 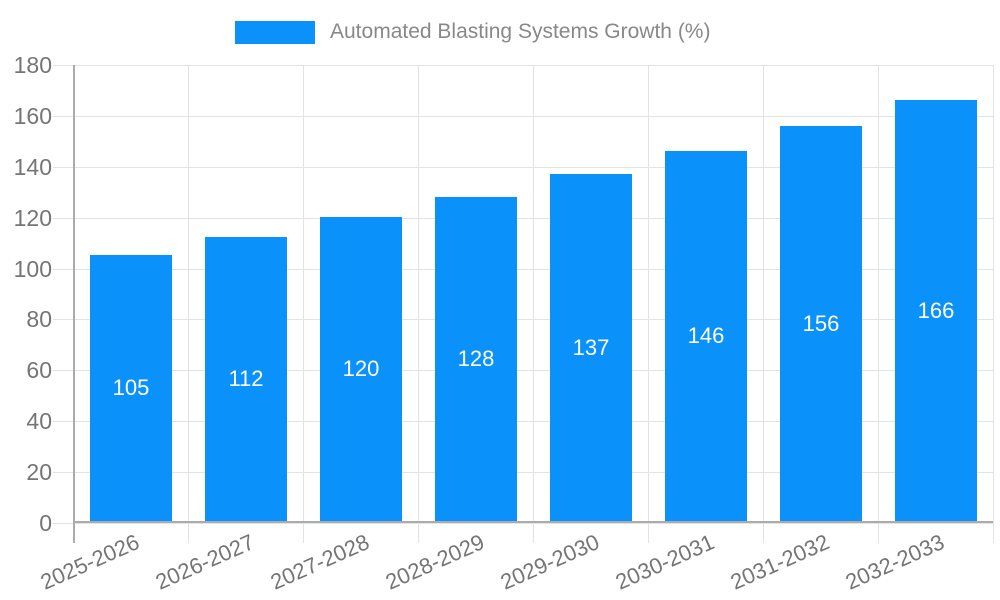 I want to click on bar-value-label: 156, so click(x=821, y=323).